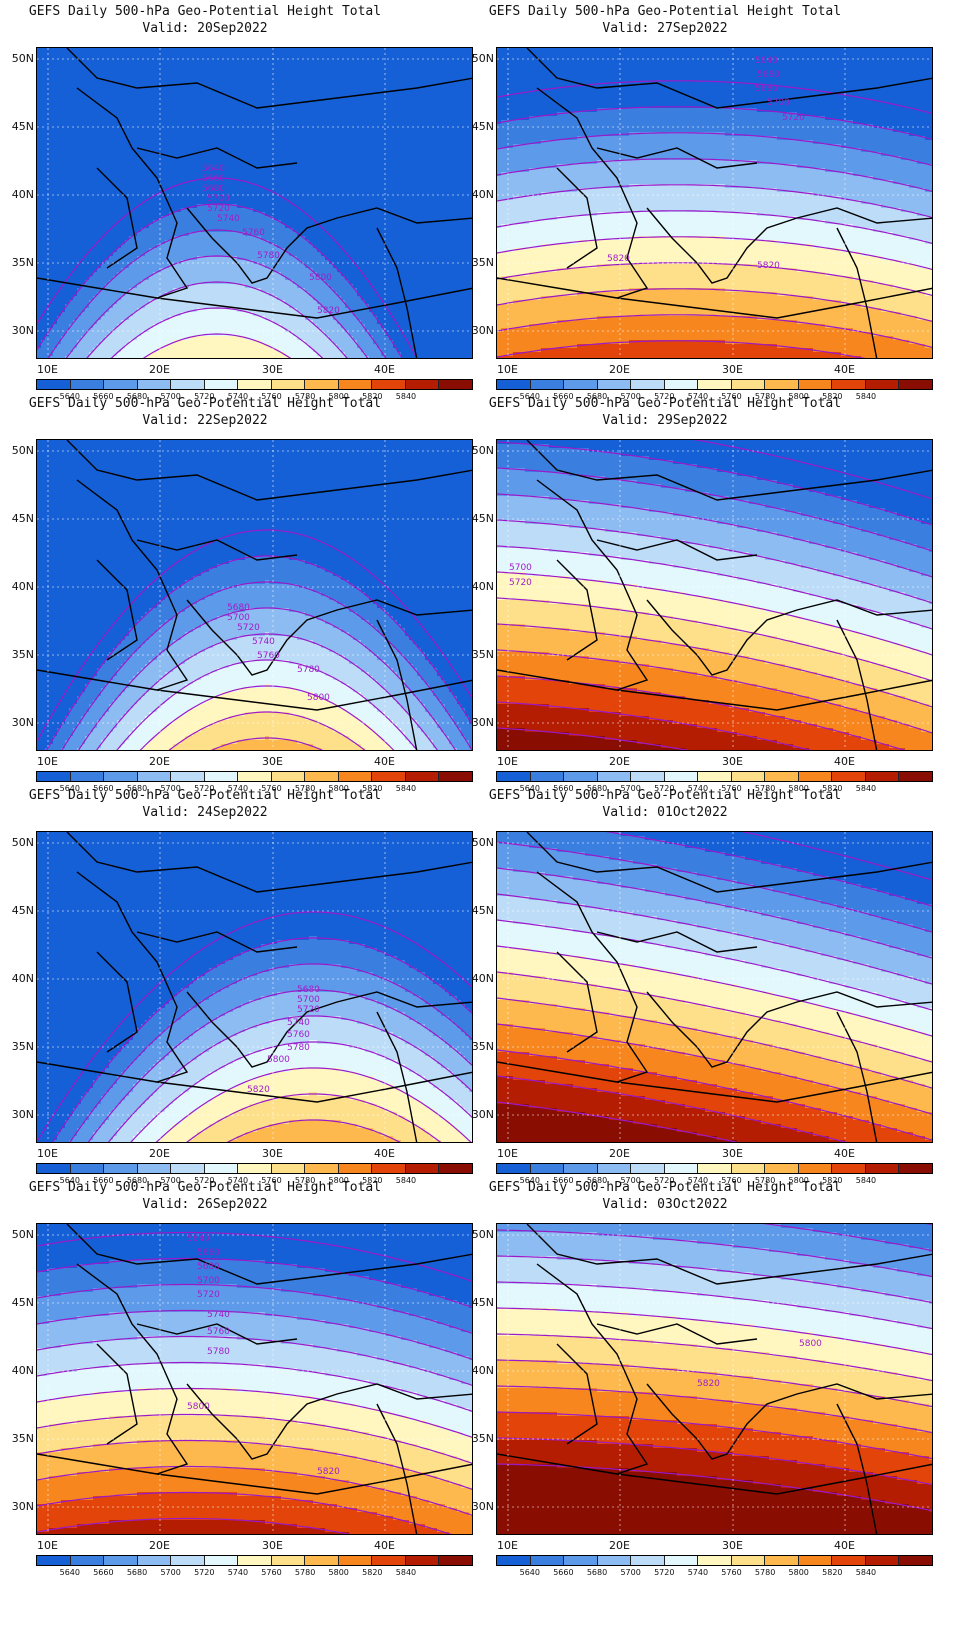 The width and height of the screenshot is (964, 1640). What do you see at coordinates (799, 1572) in the screenshot?
I see `colorbar-label: 5800` at bounding box center [799, 1572].